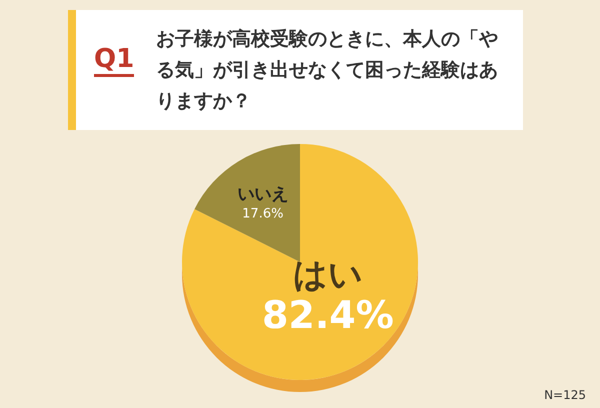 This screenshot has height=408, width=600. I want to click on chart-title: お子様が高校受験のときに、本人の「やる気」が引き出せなくて困った経験はありますか？, so click(327, 70).